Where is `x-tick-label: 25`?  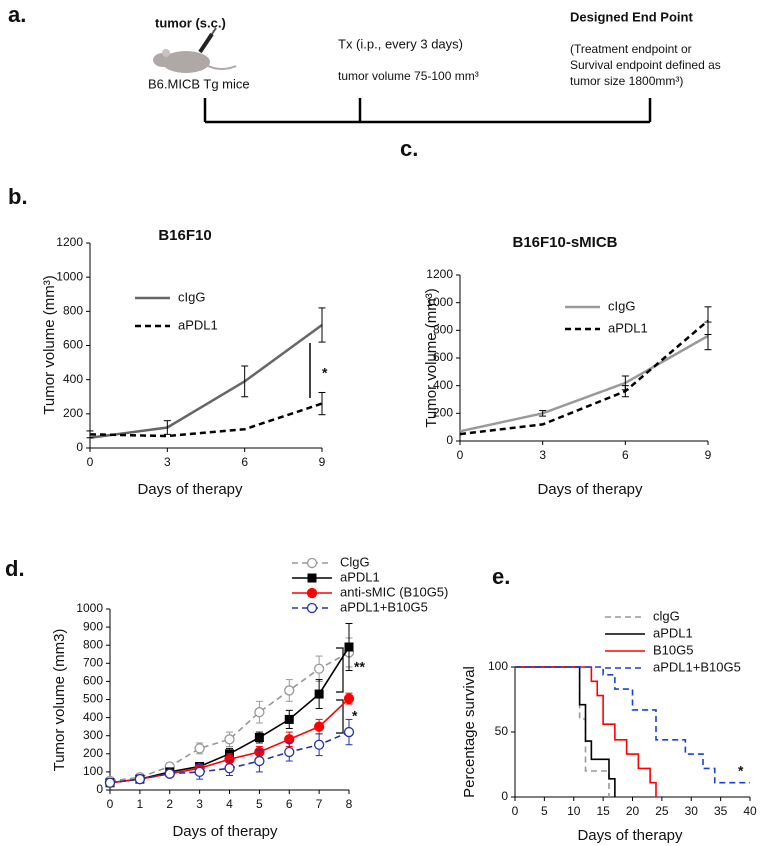
x-tick-label: 25 is located at coordinates (662, 811).